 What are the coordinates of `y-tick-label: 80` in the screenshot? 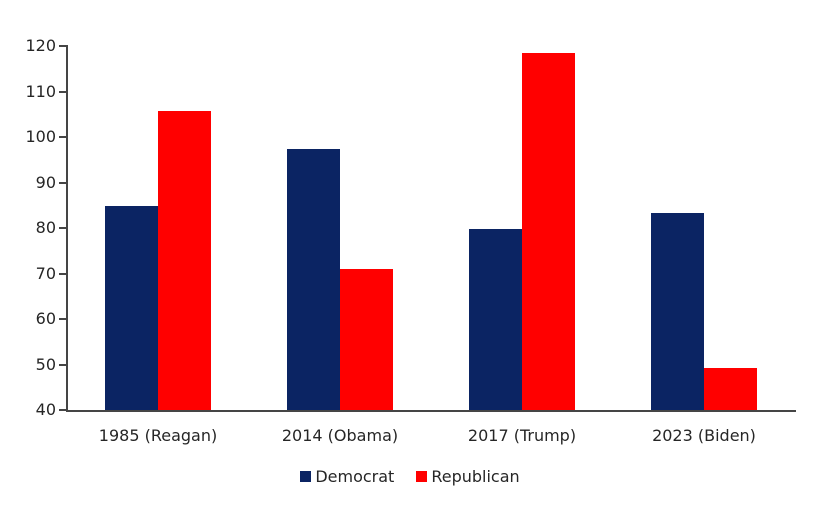 It's located at (45, 227).